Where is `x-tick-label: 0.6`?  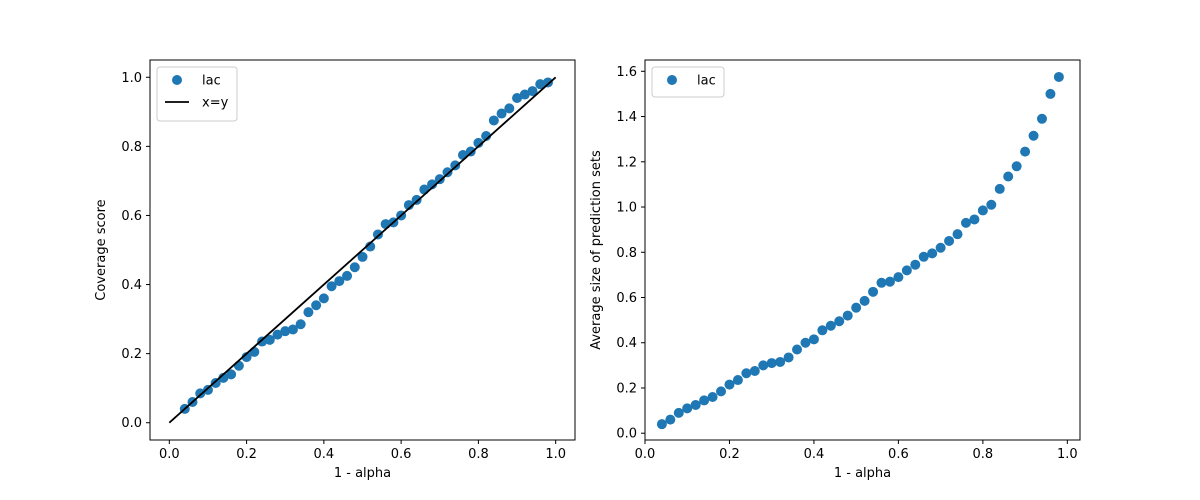 x-tick-label: 0.6 is located at coordinates (401, 454).